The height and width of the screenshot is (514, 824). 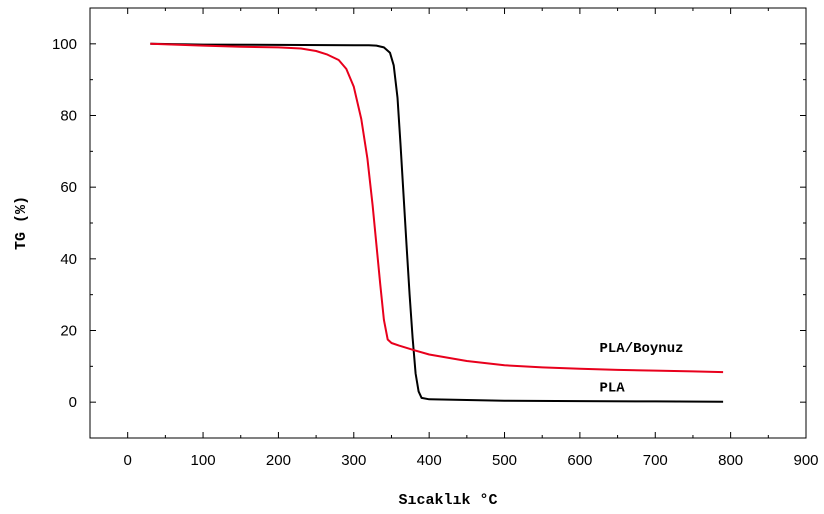 What do you see at coordinates (203, 460) in the screenshot?
I see `x-tick-label: 100` at bounding box center [203, 460].